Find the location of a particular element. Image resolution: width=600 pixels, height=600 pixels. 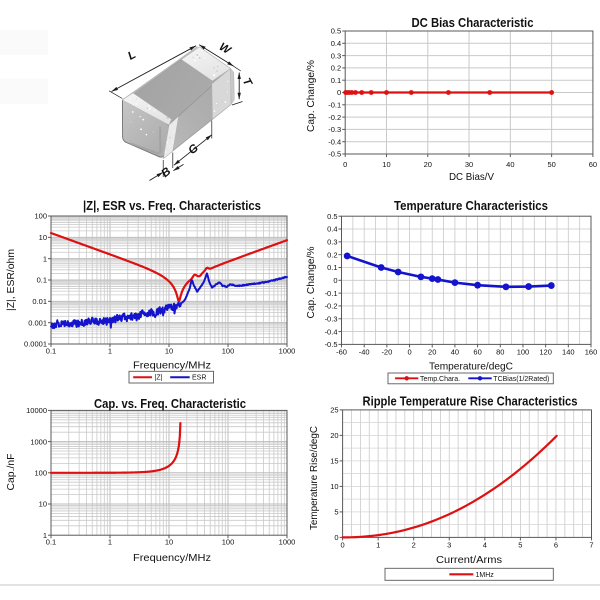

svg-text: 0.0001 is located at coordinates (35, 344).